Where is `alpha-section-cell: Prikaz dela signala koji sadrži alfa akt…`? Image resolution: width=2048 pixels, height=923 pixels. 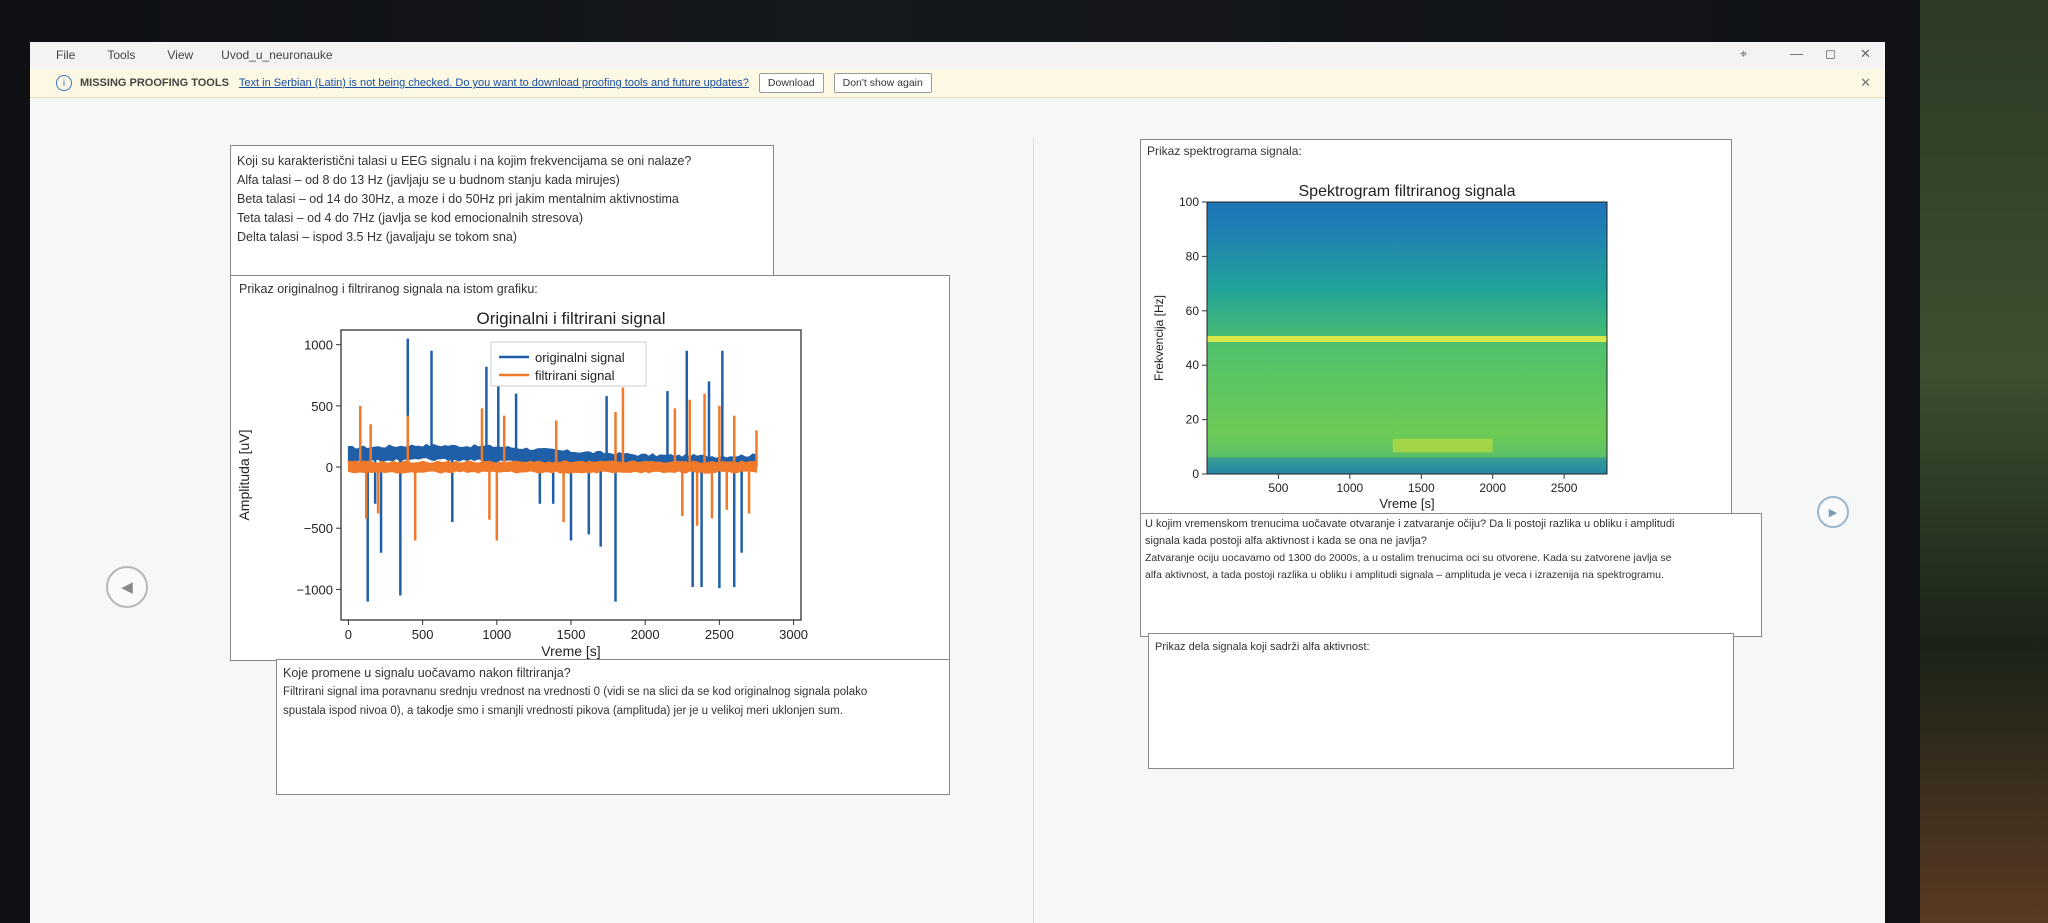
alpha-section-cell: Prikaz dela signala koji sadrži alfa akt… is located at coordinates (1441, 701).